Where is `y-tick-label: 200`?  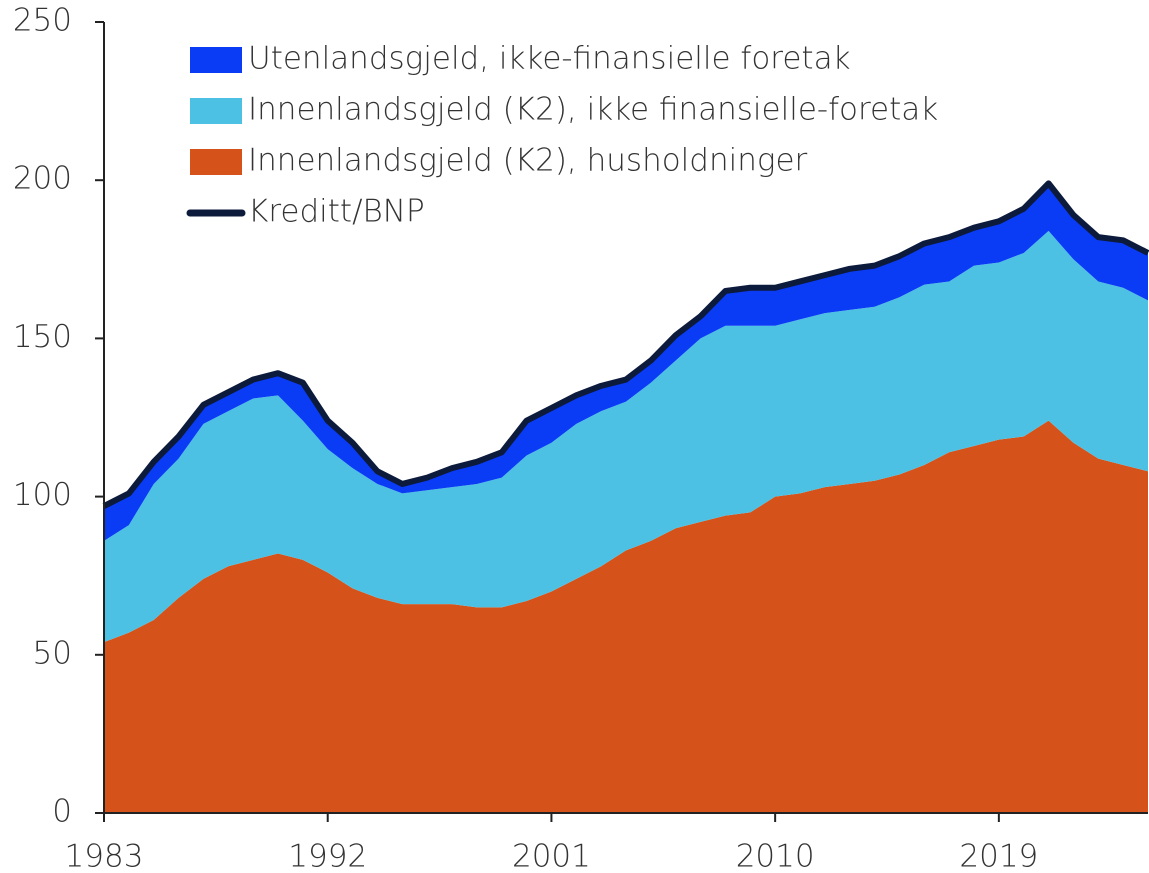 y-tick-label: 200 is located at coordinates (42, 179).